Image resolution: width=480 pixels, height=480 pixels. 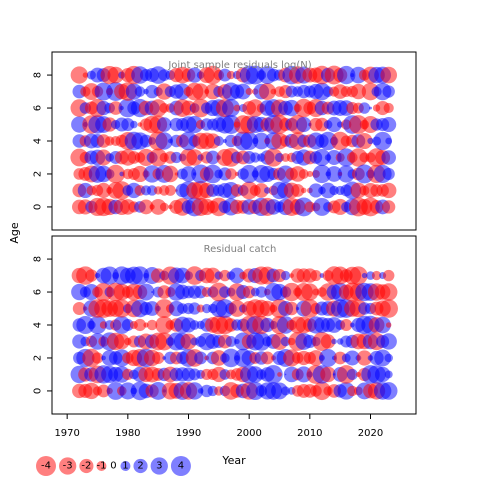 I want to click on legend-label: -1, so click(x=101, y=466).